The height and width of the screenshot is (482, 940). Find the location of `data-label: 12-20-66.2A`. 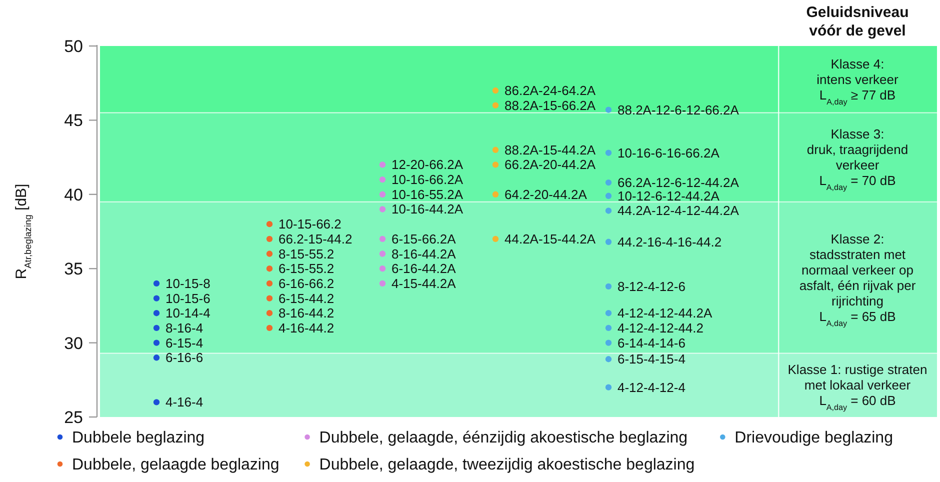

data-label: 12-20-66.2A is located at coordinates (428, 164).